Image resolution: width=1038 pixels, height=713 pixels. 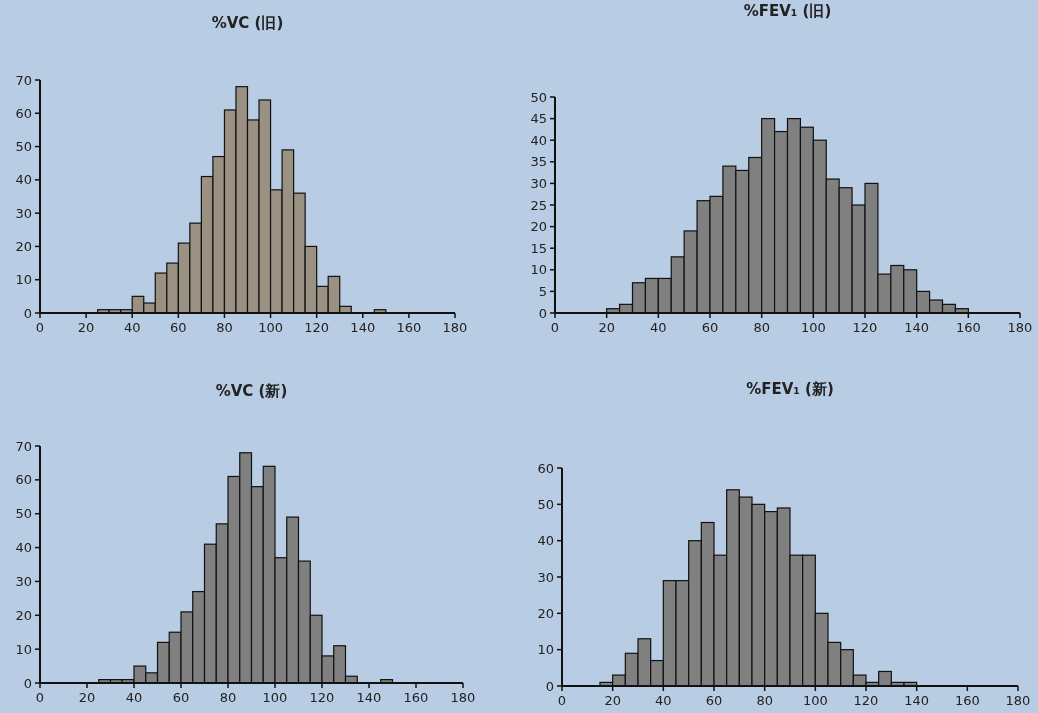 I want to click on chart-title: %FEV₁ (新), so click(x=790, y=389).